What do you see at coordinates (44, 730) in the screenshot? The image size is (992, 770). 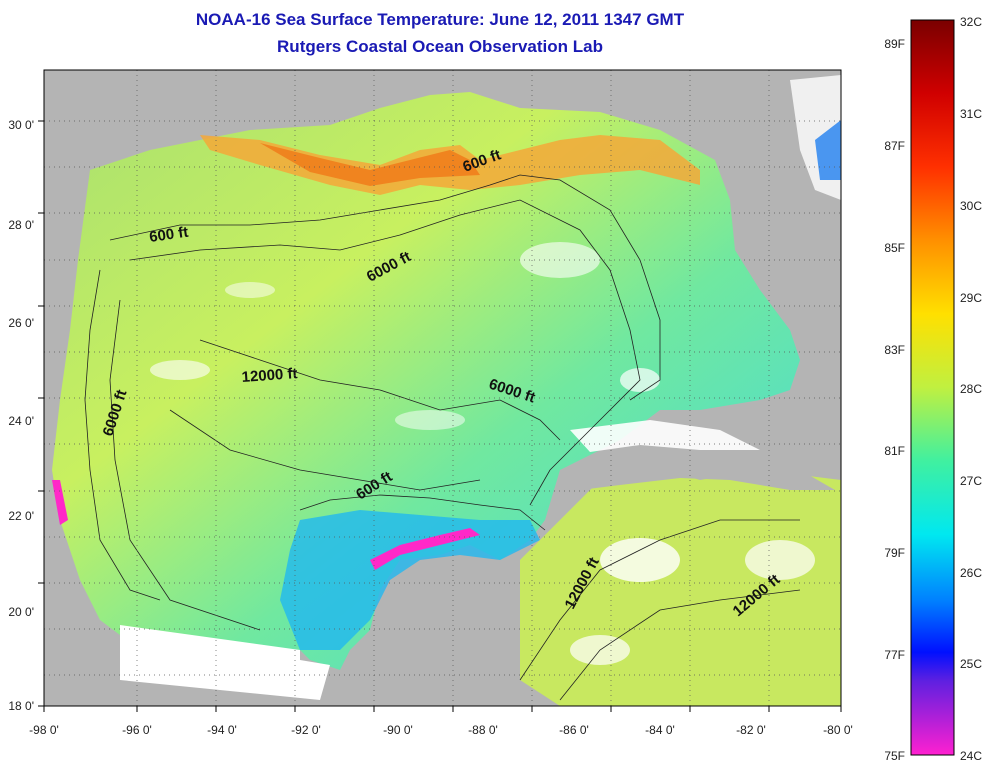 I see `lon-tick-label: -98 0'` at bounding box center [44, 730].